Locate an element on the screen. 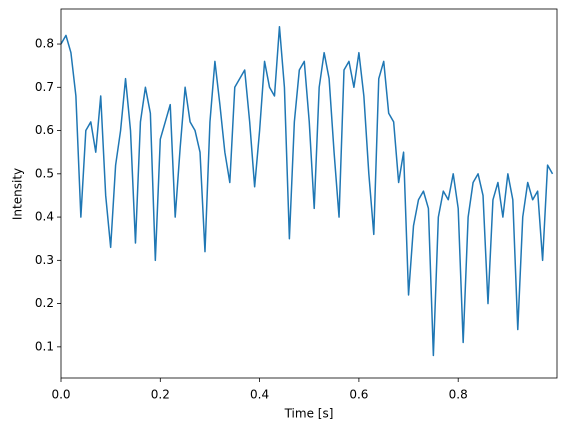 The height and width of the screenshot is (432, 567). y-tick-label: 0.5 is located at coordinates (44, 173).